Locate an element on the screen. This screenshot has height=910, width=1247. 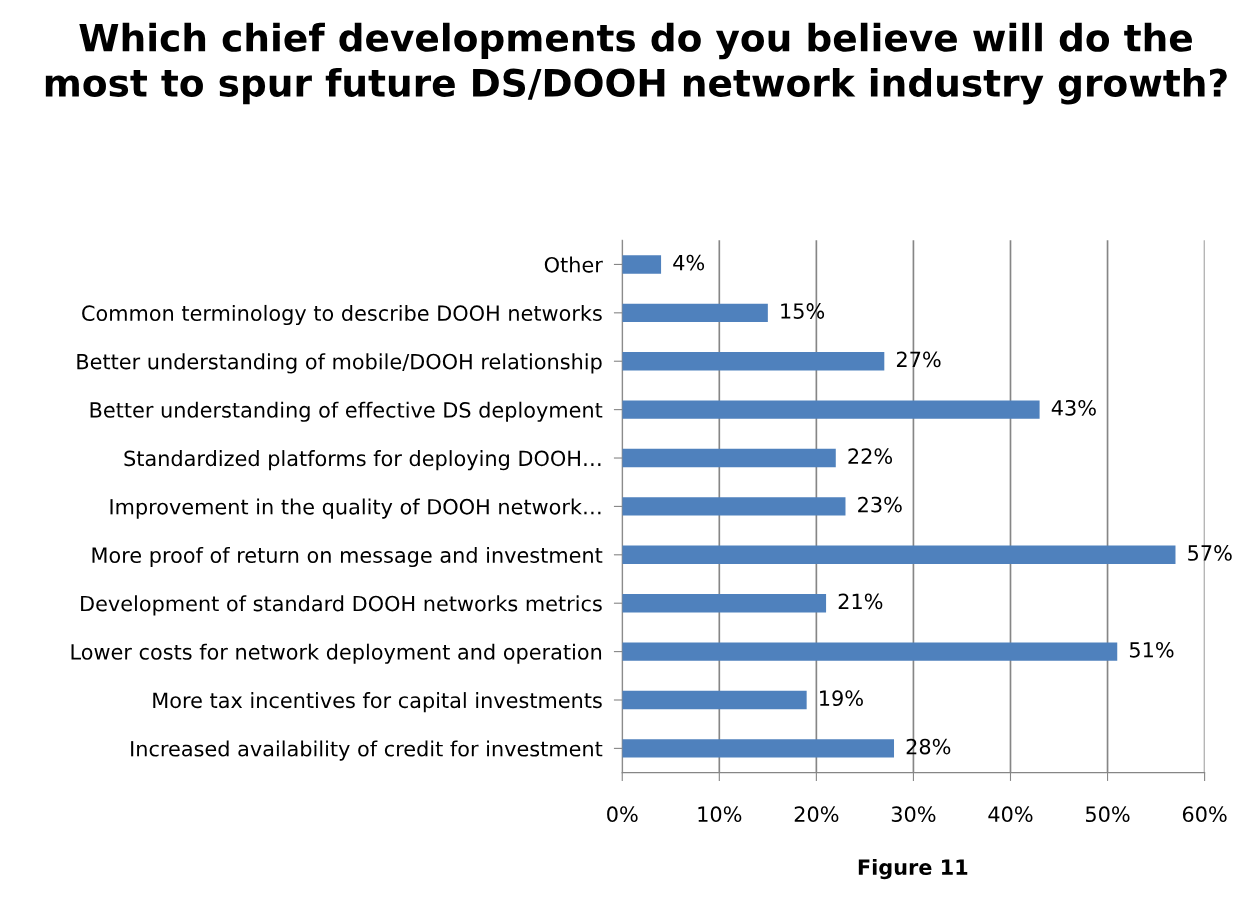
x-tick-label: 30% is located at coordinates (913, 814).